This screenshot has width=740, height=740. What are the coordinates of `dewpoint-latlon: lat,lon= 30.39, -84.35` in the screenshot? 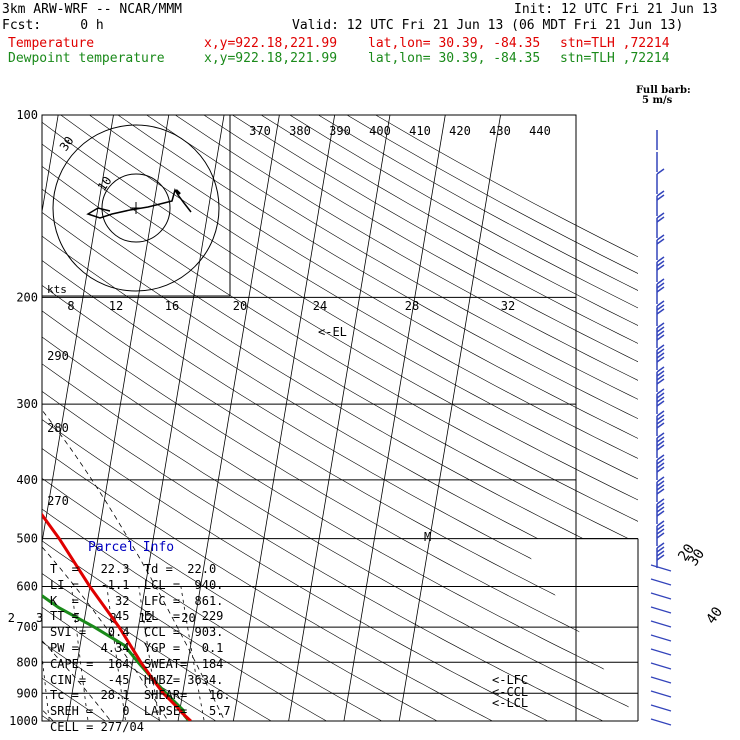 It's located at (454, 58).